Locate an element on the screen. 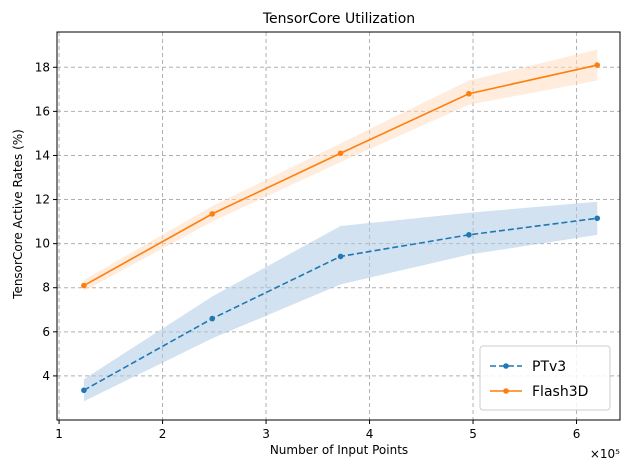 The width and height of the screenshot is (630, 470). y-tick-label: 18 is located at coordinates (42, 67).